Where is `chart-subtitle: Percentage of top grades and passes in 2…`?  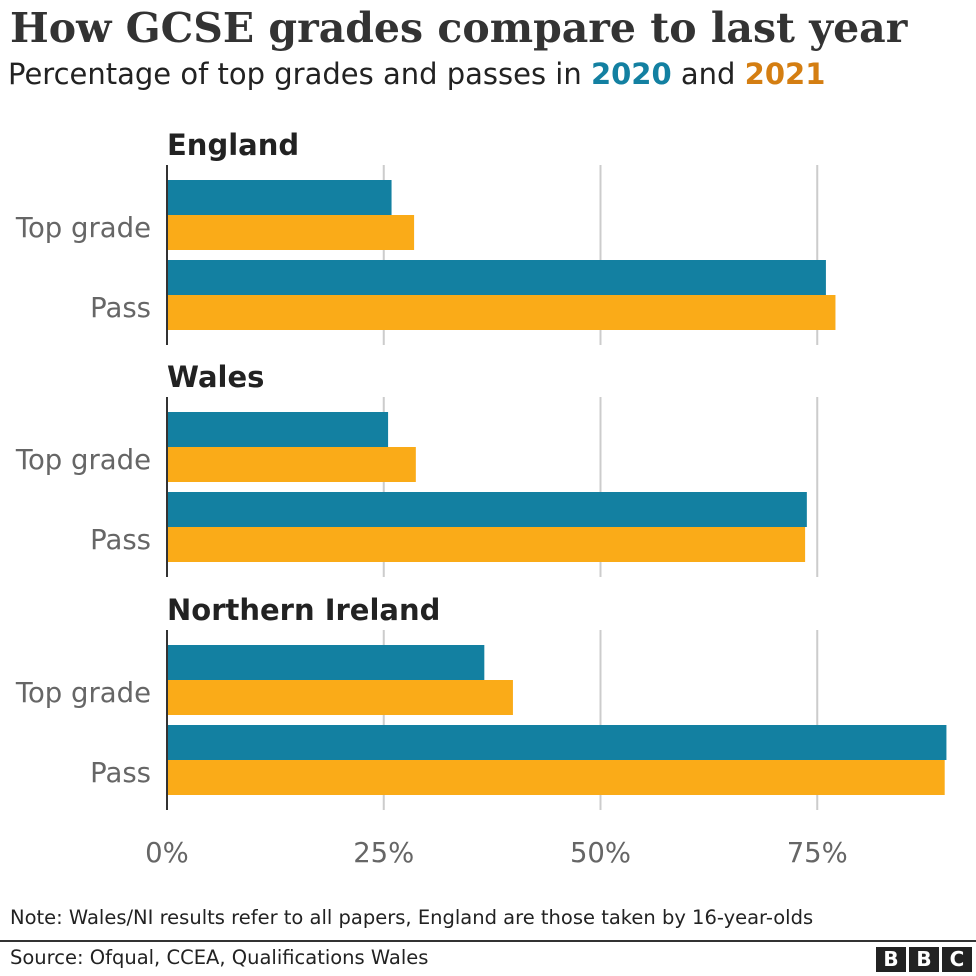
chart-subtitle: Percentage of top grades and passes in 2… is located at coordinates (416, 74).